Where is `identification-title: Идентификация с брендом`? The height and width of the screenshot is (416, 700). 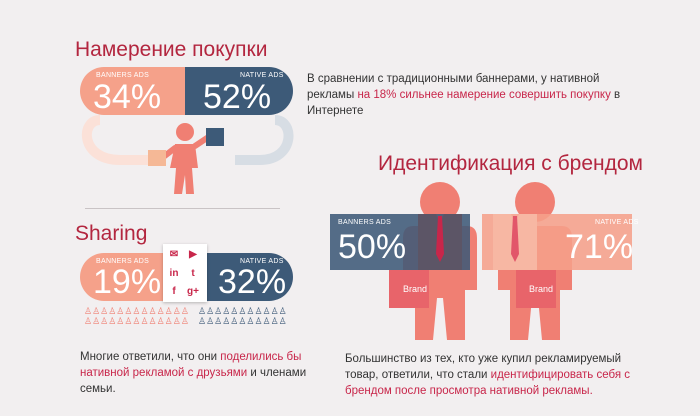
identification-title: Идентификация с брендом is located at coordinates (510, 163).